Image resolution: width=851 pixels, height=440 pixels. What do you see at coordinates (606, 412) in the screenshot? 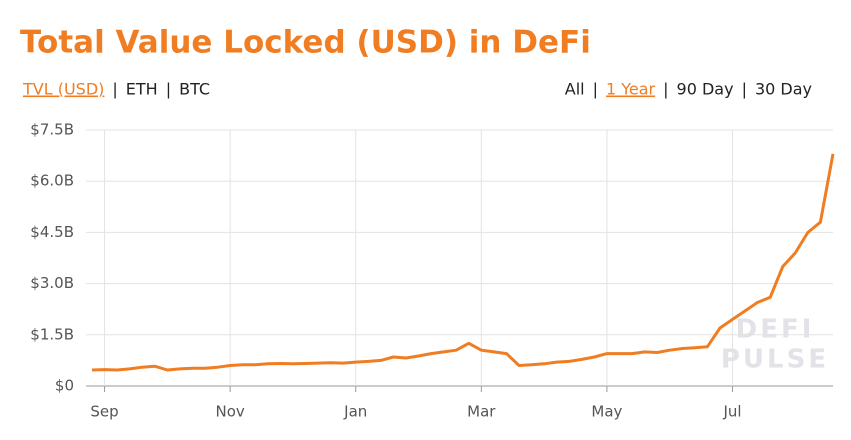
I see `x-tick-label: May` at bounding box center [606, 412].